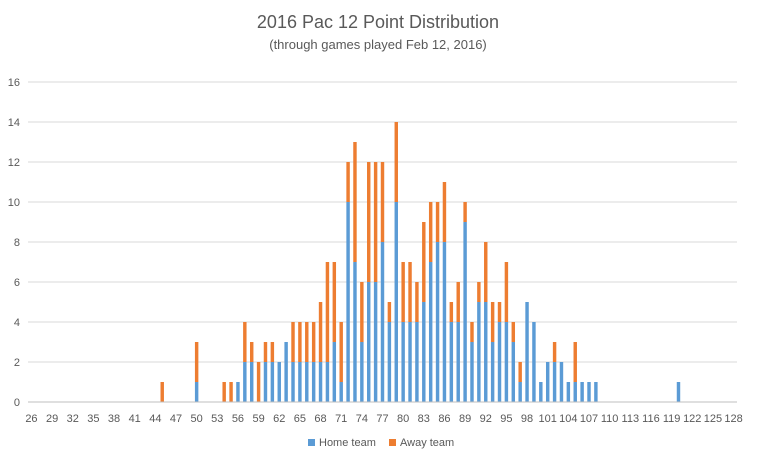 This screenshot has width=757, height=464. What do you see at coordinates (14, 123) in the screenshot?
I see `y-tick-label: 14` at bounding box center [14, 123].